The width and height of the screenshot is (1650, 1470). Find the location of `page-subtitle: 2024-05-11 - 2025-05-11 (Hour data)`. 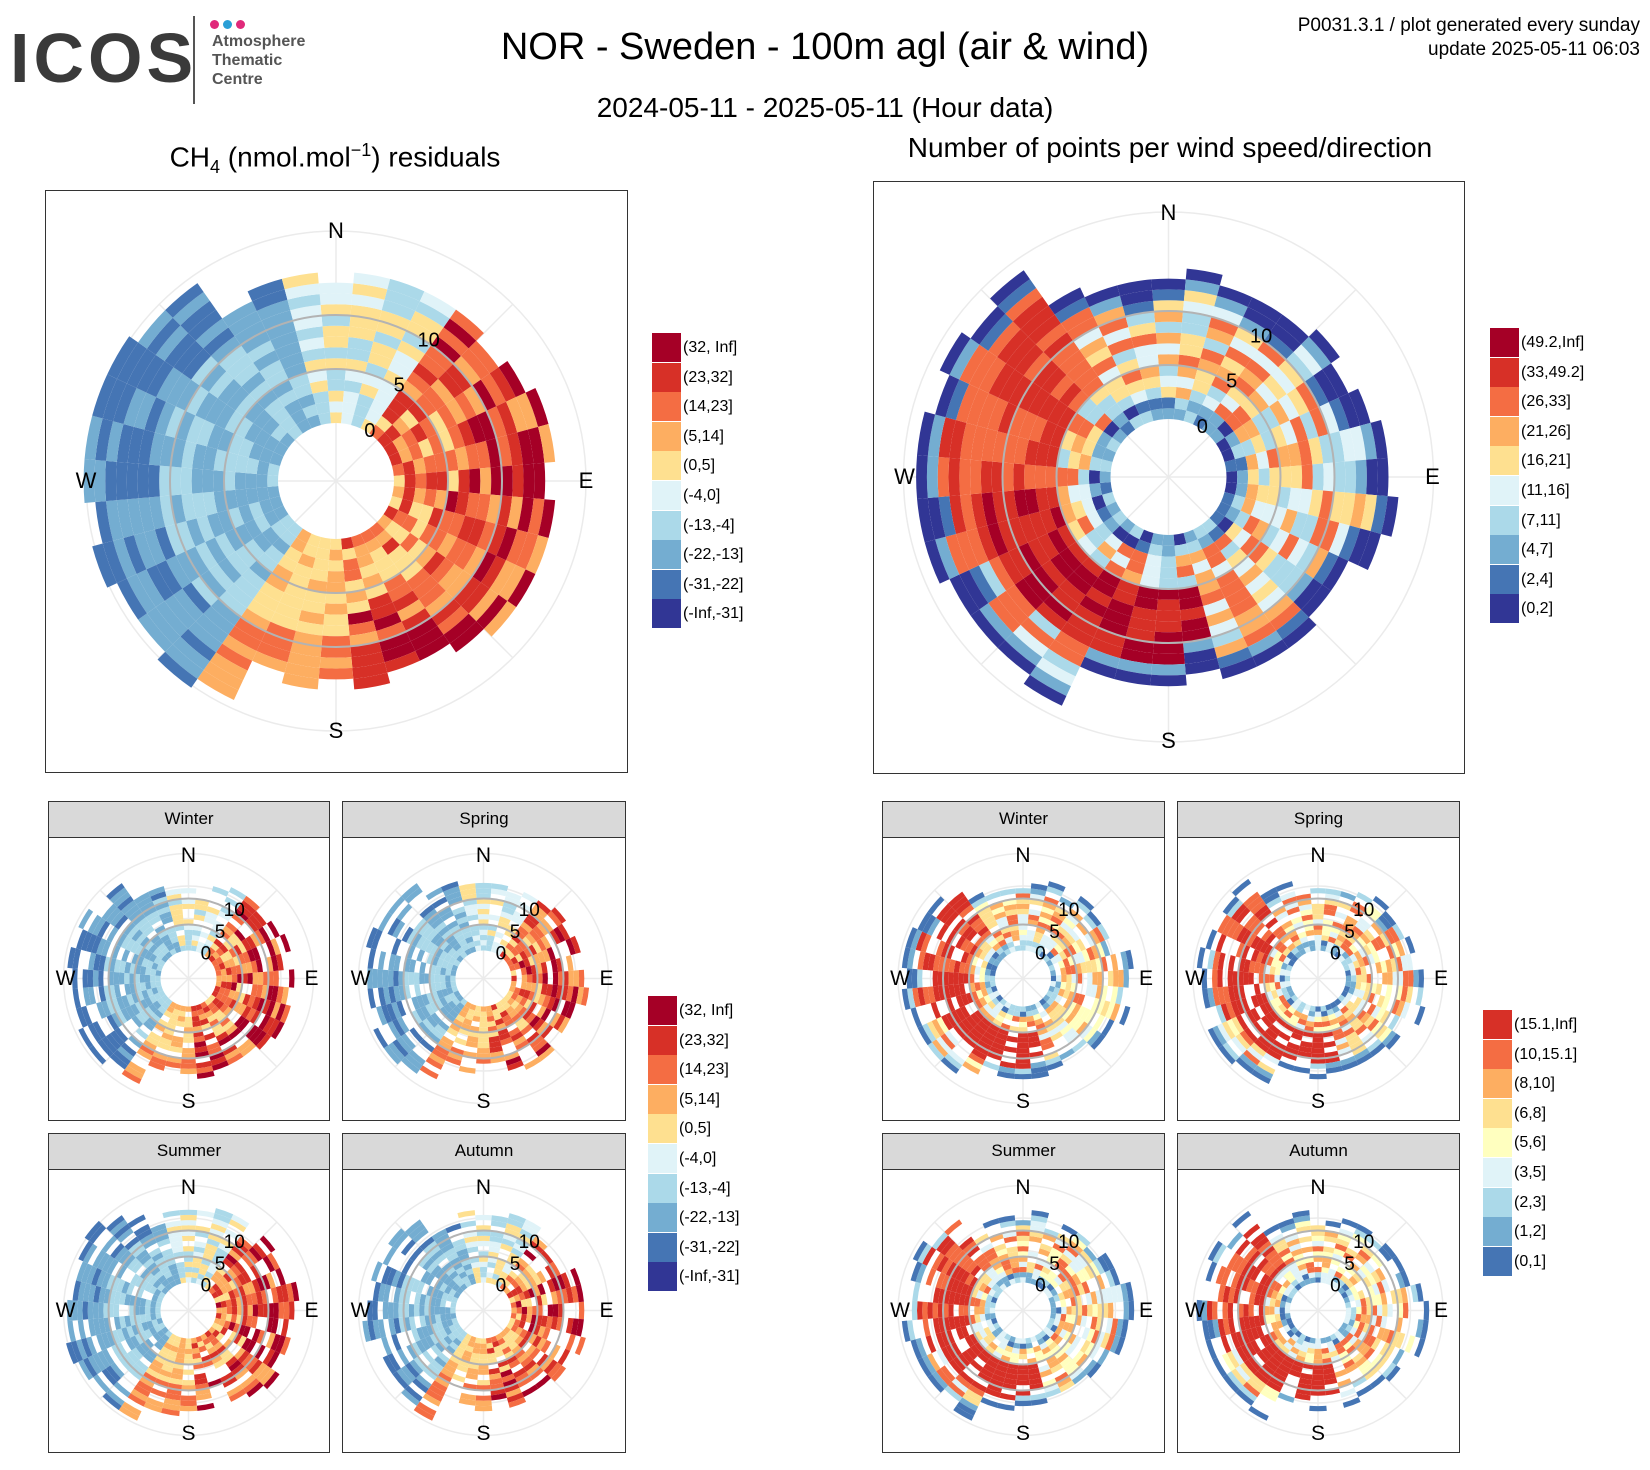

page-subtitle: 2024-05-11 - 2025-05-11 (Hour data) is located at coordinates (825, 107).